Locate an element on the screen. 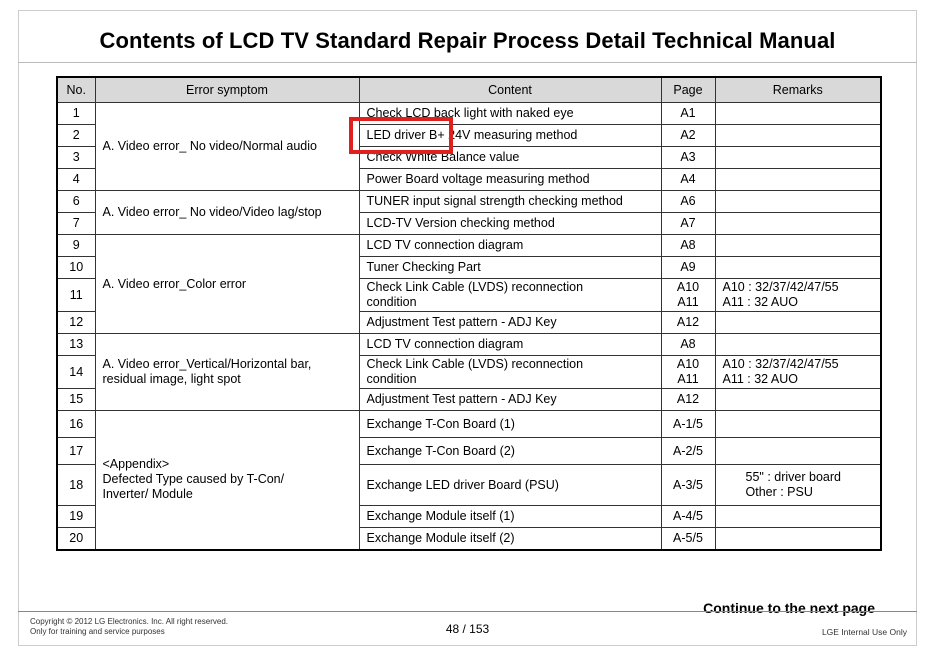 This screenshot has width=935, height=658. row-no: 2 is located at coordinates (76, 135).